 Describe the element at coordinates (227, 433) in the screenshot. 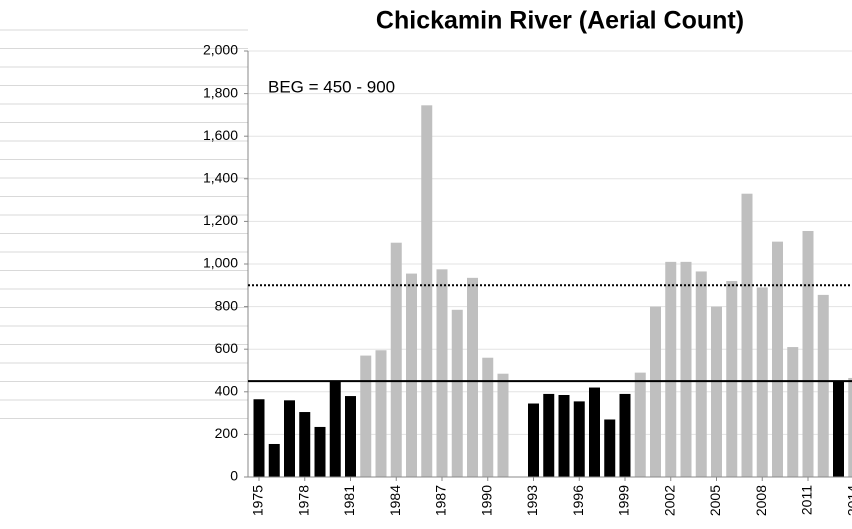

I see `y-tick-label: 200` at that location.